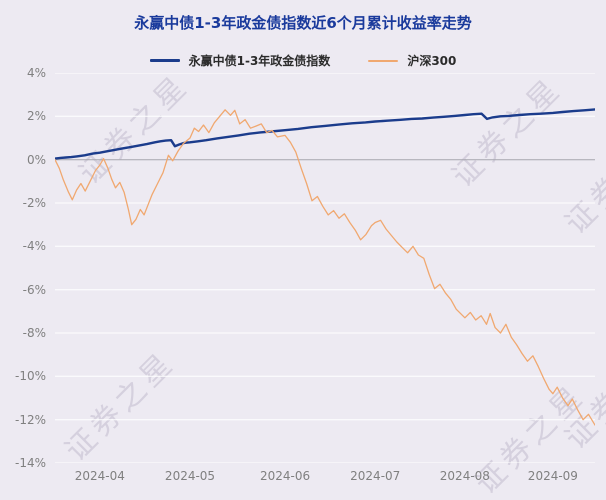  I want to click on chart-title: 永赢中债1-3年政金债指数近6个月累计收益率走势, so click(303, 23).